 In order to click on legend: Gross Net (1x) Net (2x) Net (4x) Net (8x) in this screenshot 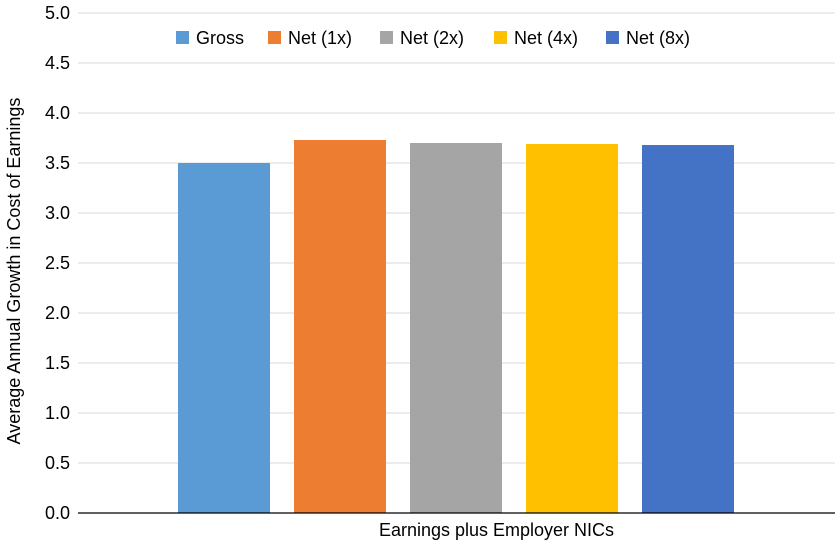, I will do `click(433, 38)`.